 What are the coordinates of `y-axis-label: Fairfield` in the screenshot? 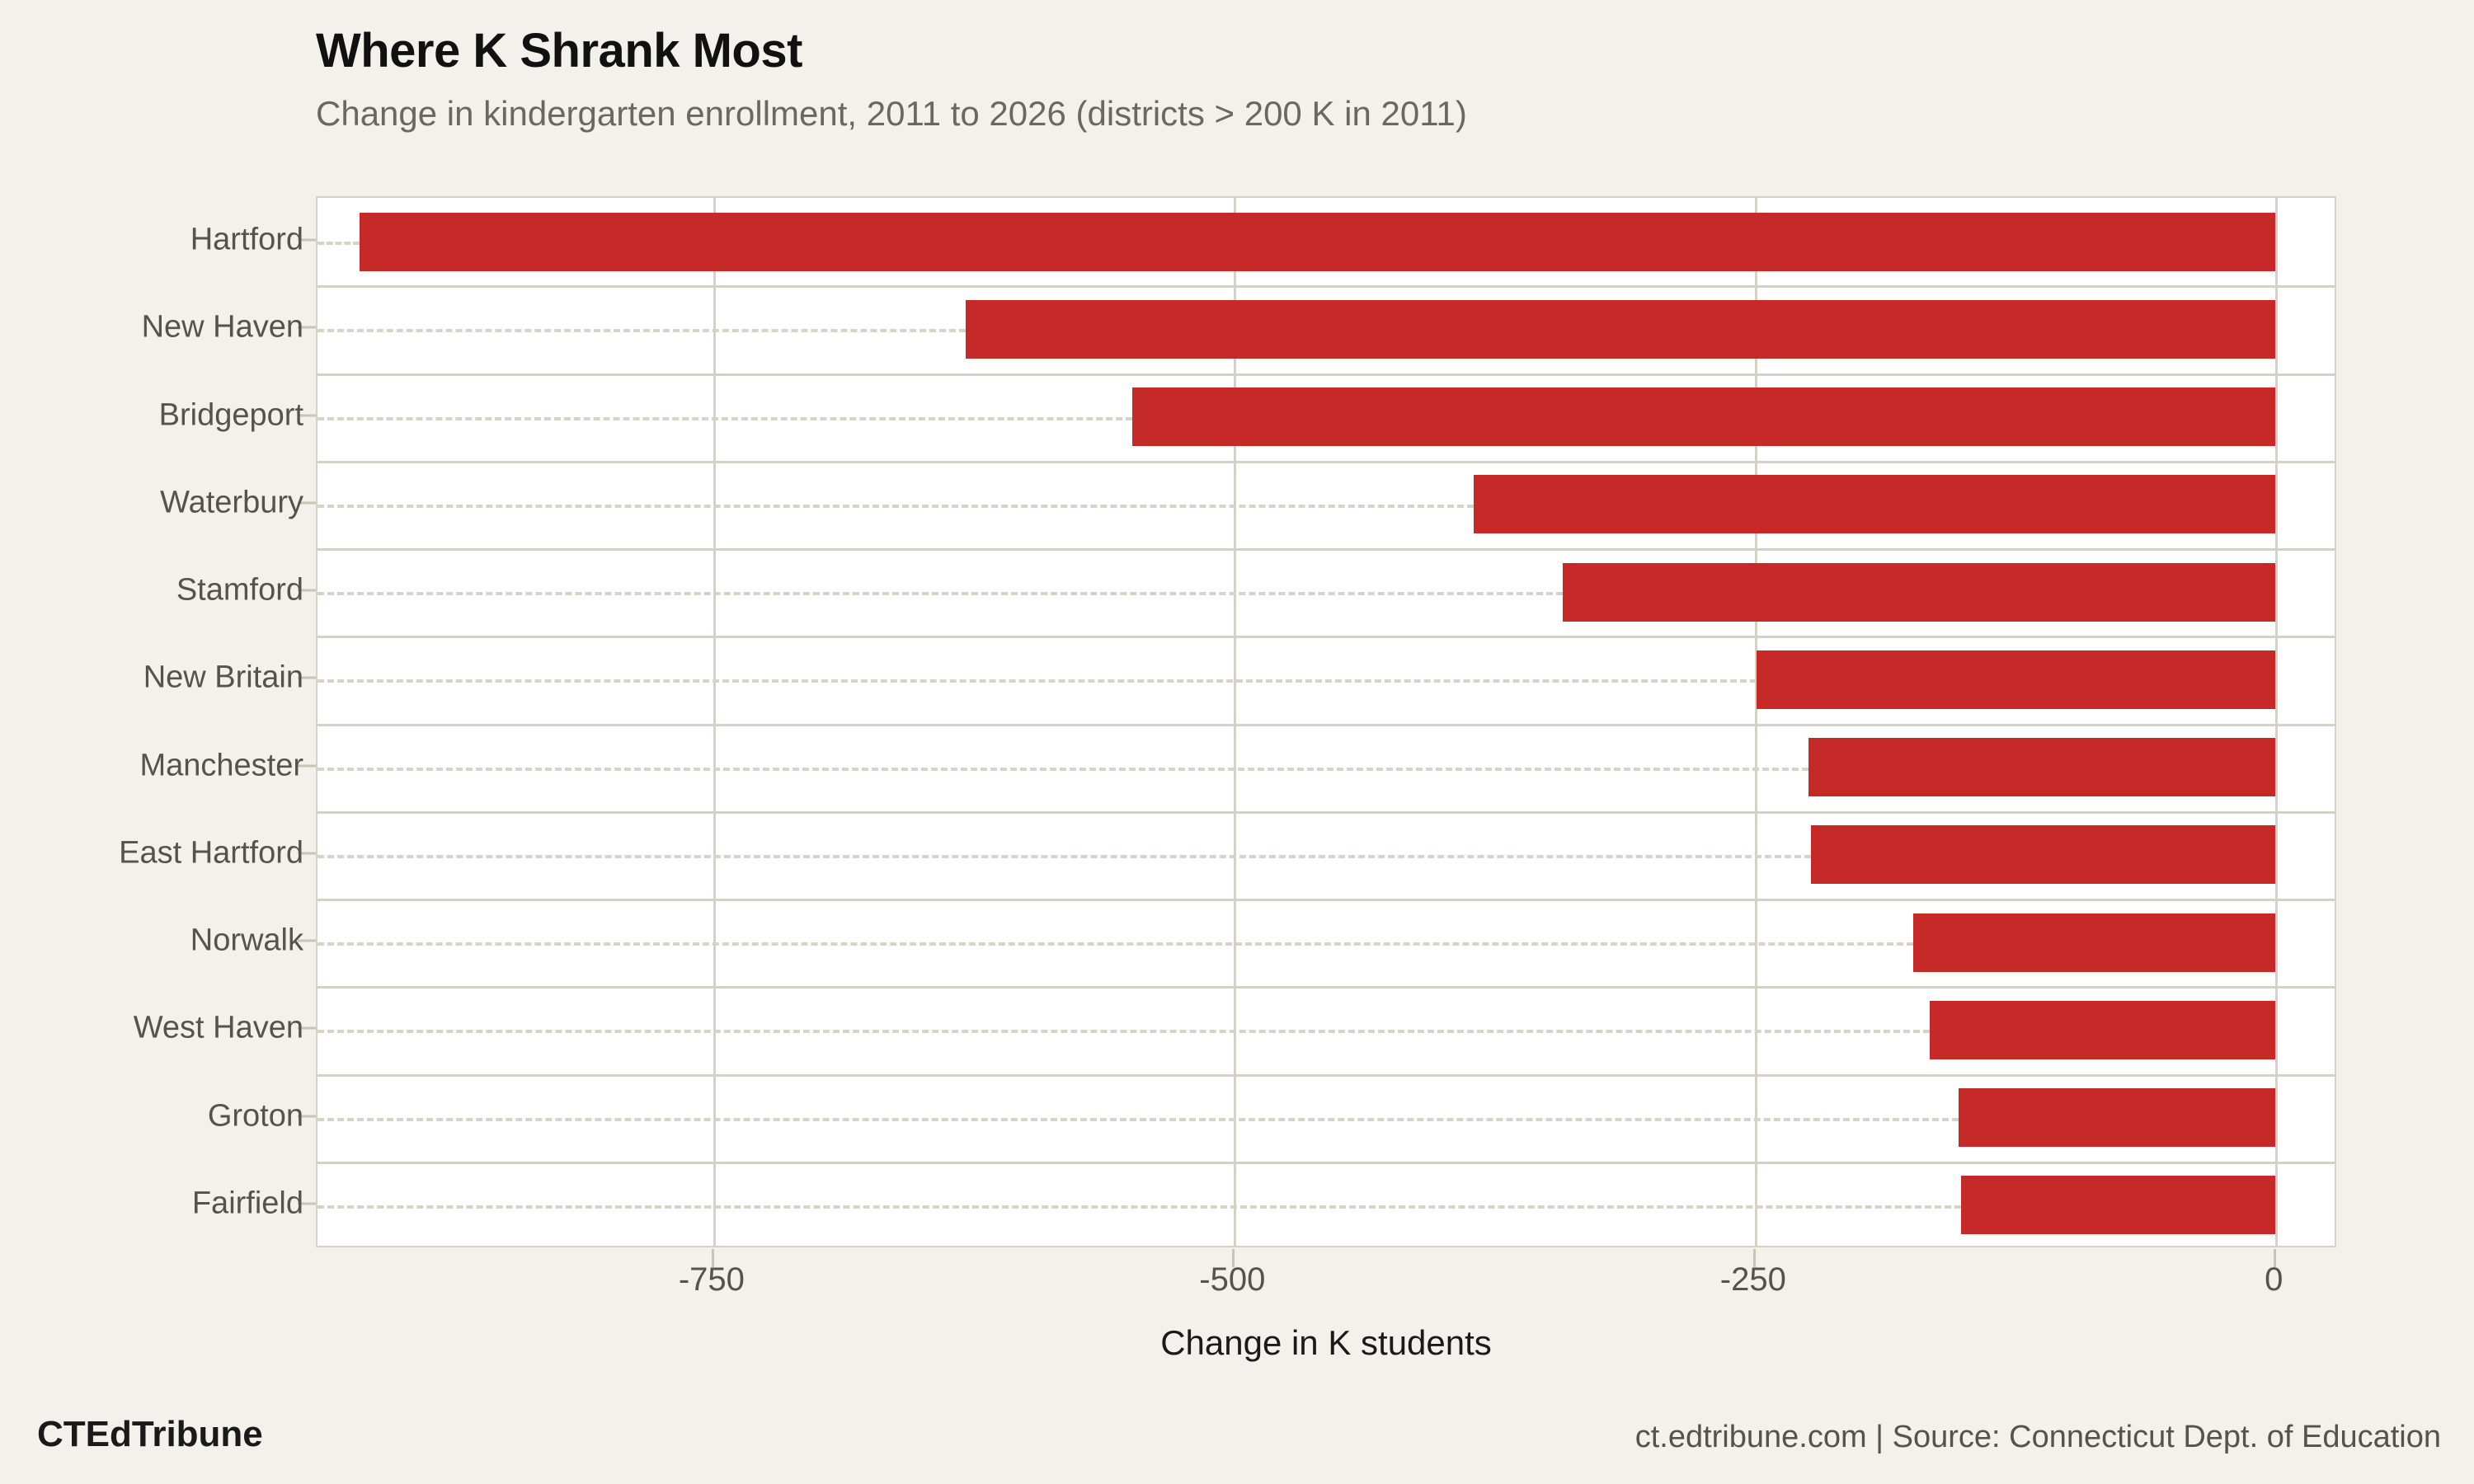 It's located at (247, 1203).